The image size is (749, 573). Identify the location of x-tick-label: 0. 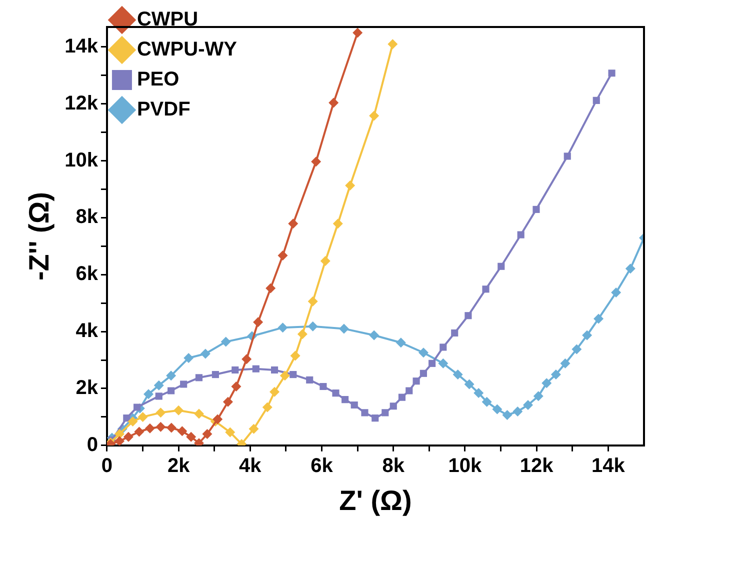
(107, 465).